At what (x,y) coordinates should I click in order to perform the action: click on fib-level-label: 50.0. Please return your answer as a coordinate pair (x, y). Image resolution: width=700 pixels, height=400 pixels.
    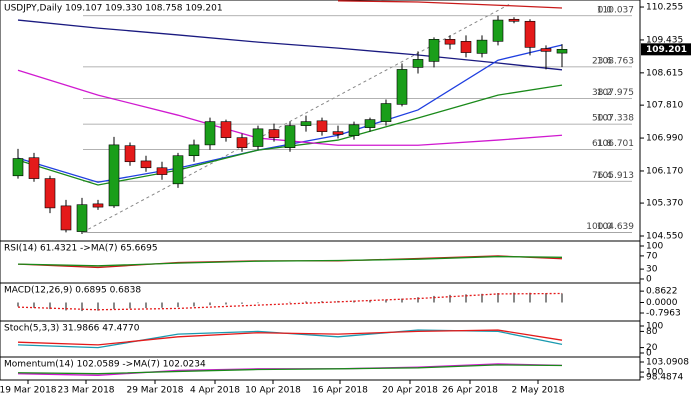
    Looking at the image, I should click on (602, 119).